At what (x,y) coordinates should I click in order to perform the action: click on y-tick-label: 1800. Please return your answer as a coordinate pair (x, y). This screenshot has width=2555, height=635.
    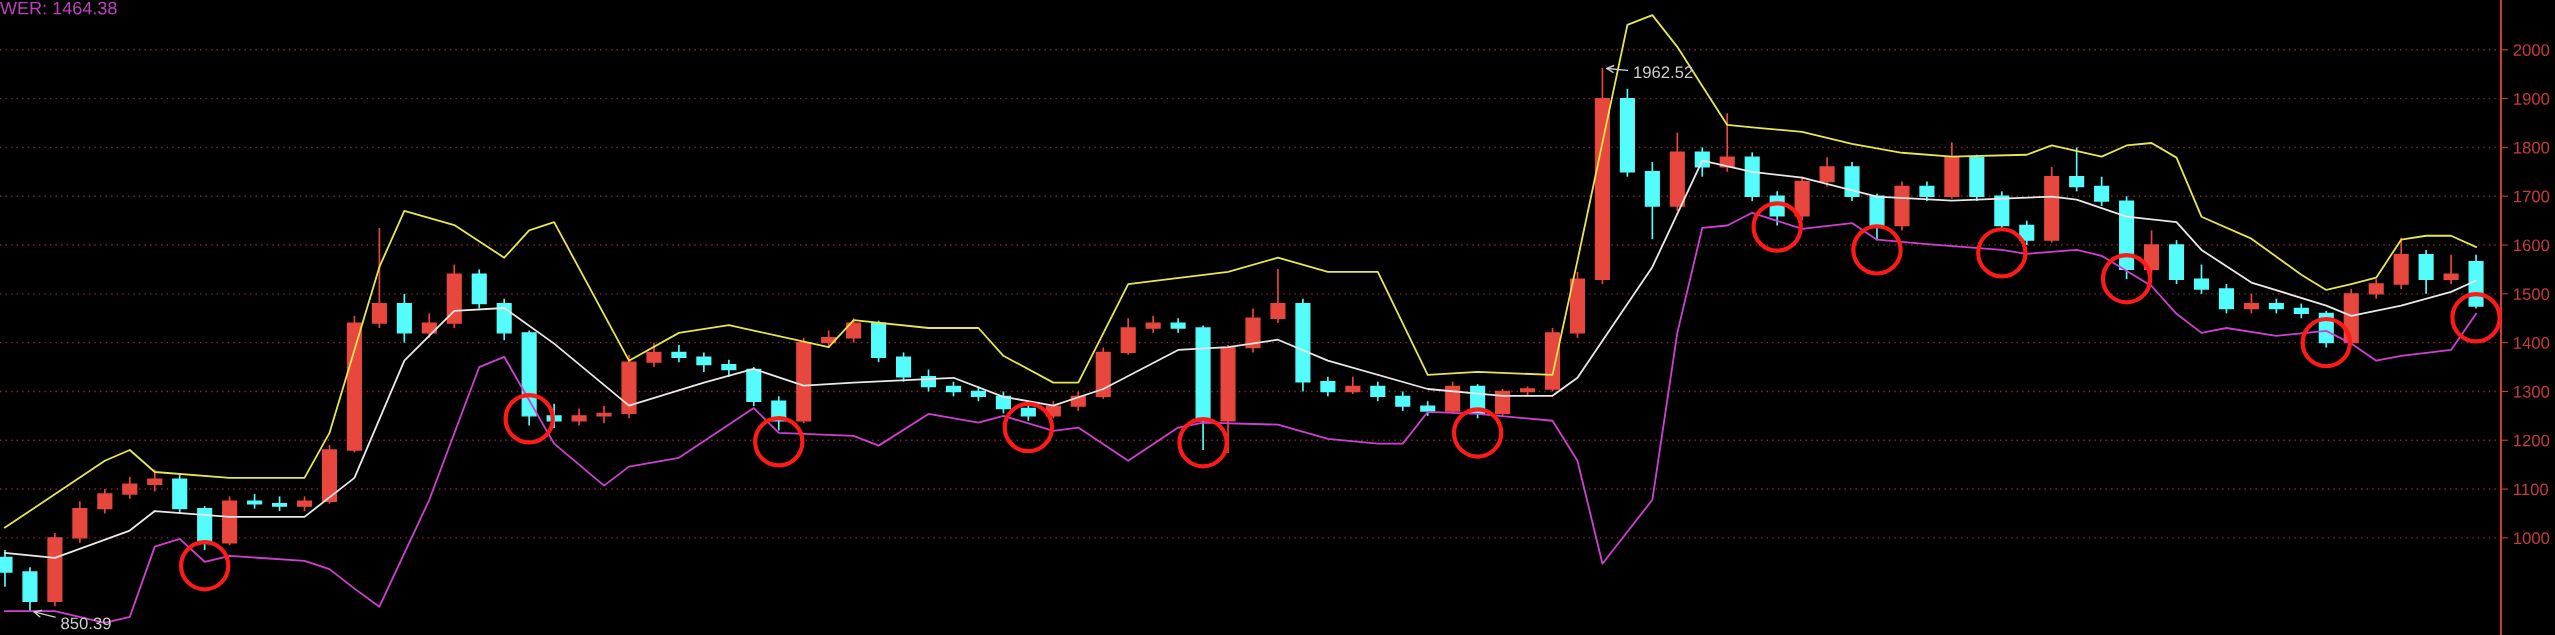
    Looking at the image, I should click on (2532, 147).